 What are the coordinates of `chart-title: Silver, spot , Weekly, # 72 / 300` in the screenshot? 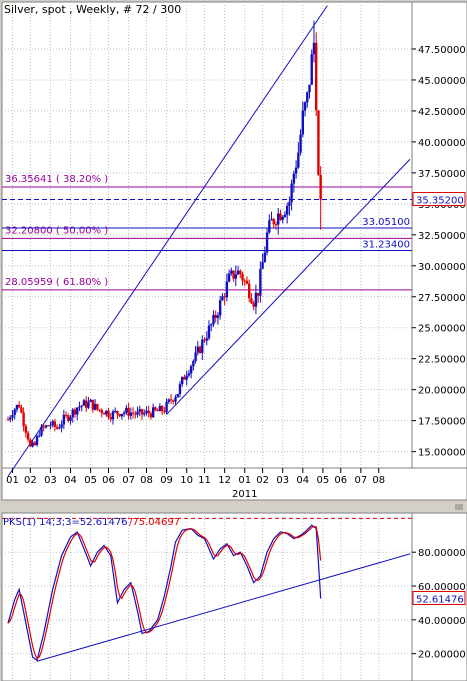 It's located at (92, 9).